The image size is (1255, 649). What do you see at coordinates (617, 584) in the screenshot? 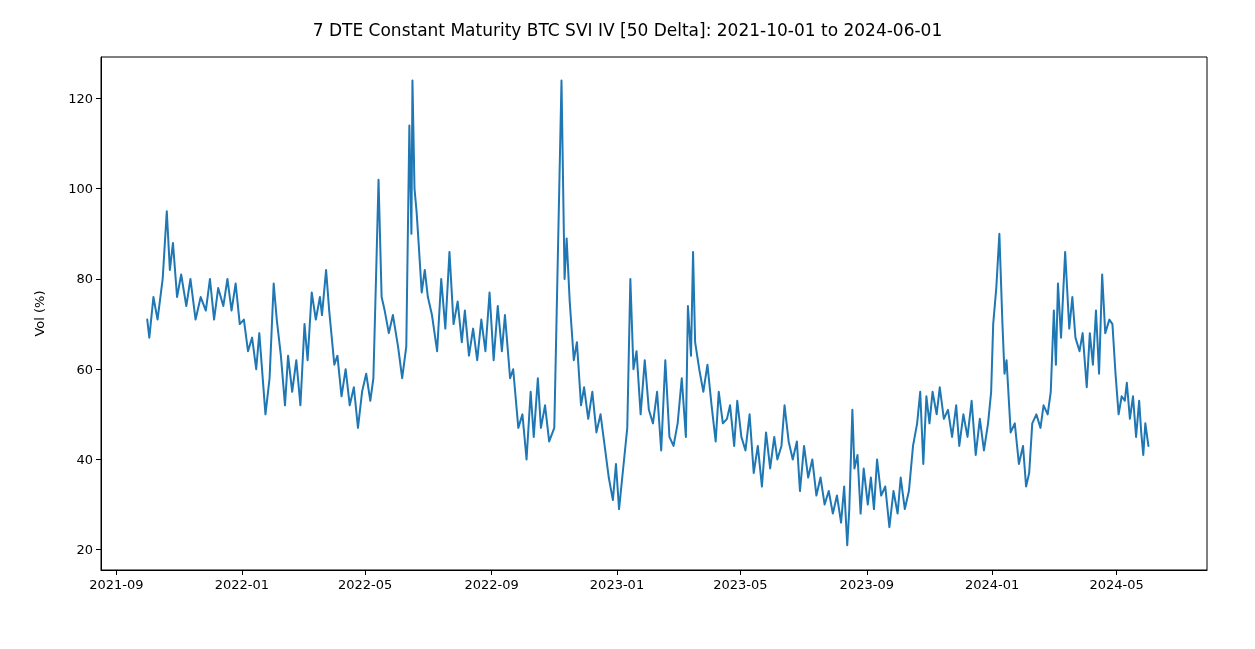
I see `x-tick-label: 2023-01` at bounding box center [617, 584].